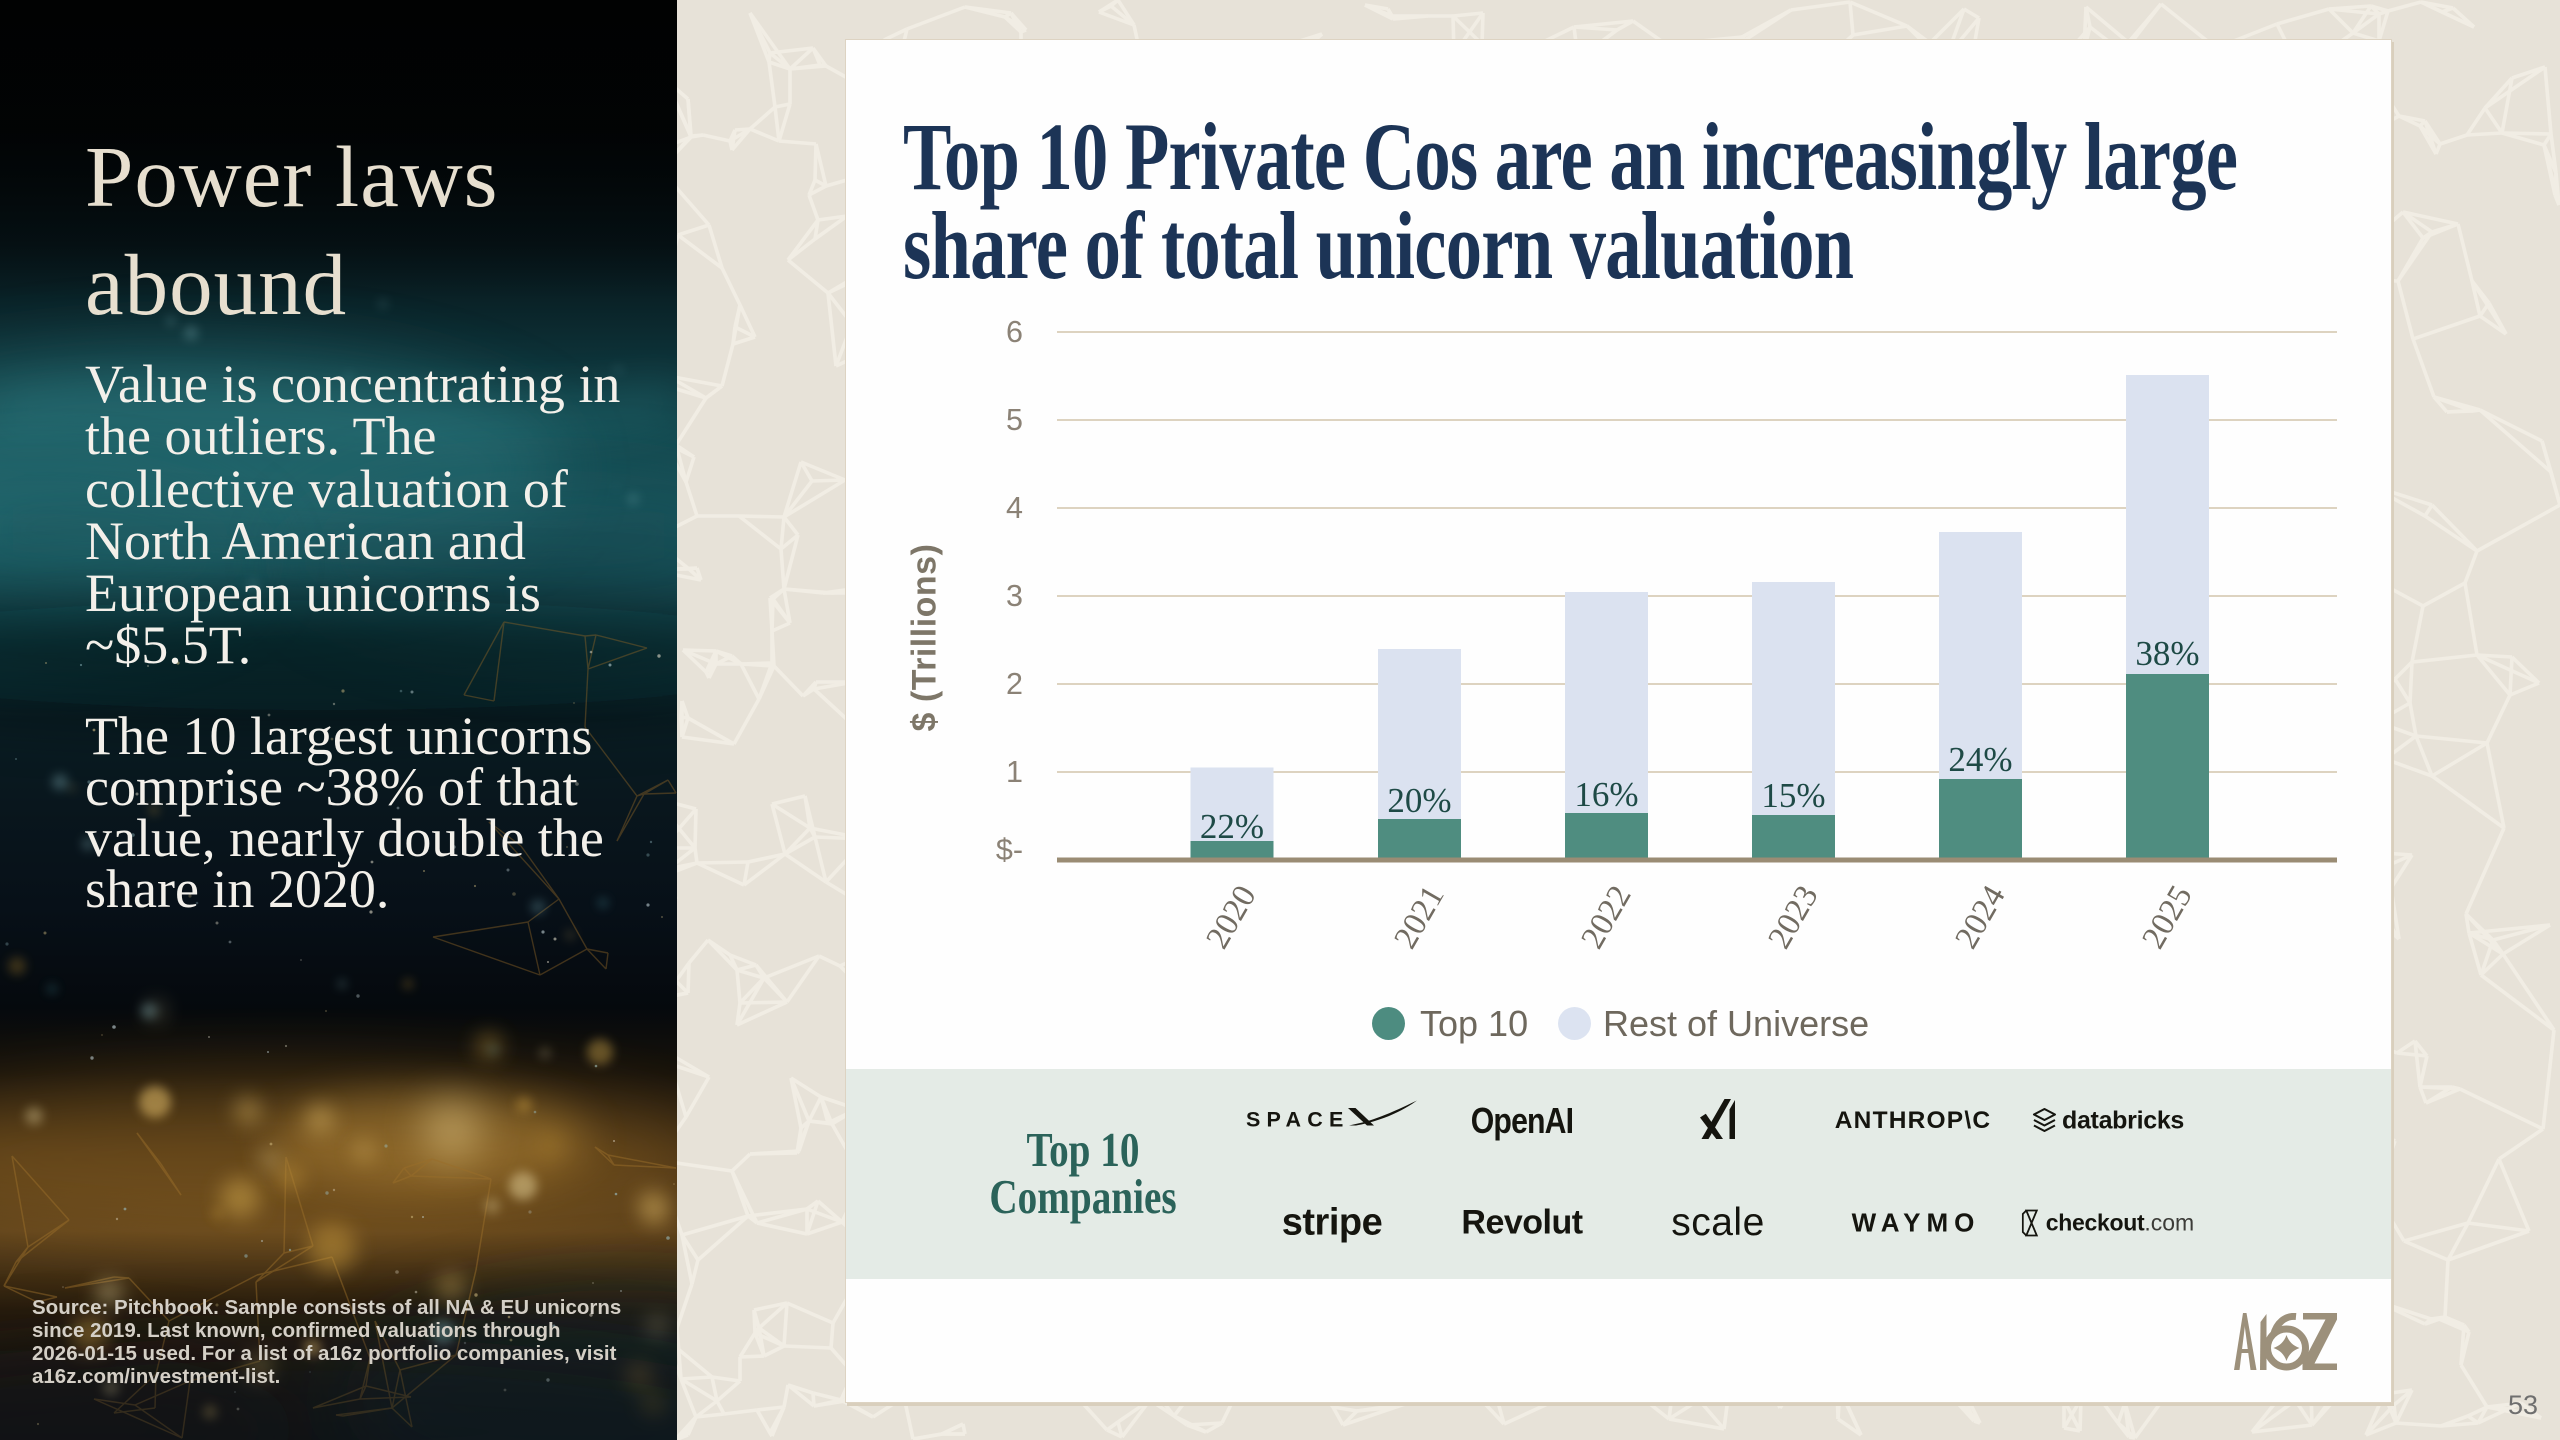  I want to click on svg-text: SPACE, so click(1297, 1120).